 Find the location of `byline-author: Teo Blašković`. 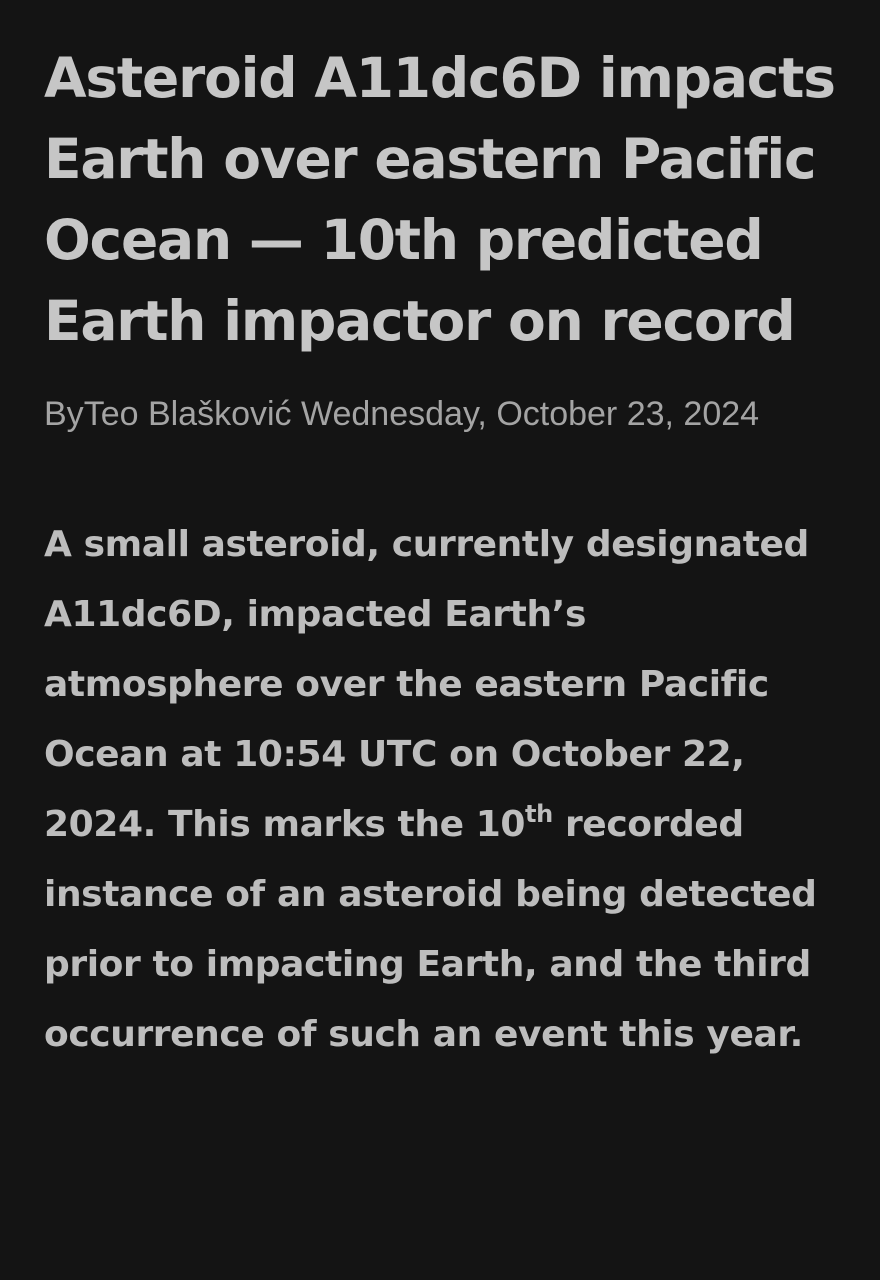

byline-author: Teo Blašković is located at coordinates (187, 414).